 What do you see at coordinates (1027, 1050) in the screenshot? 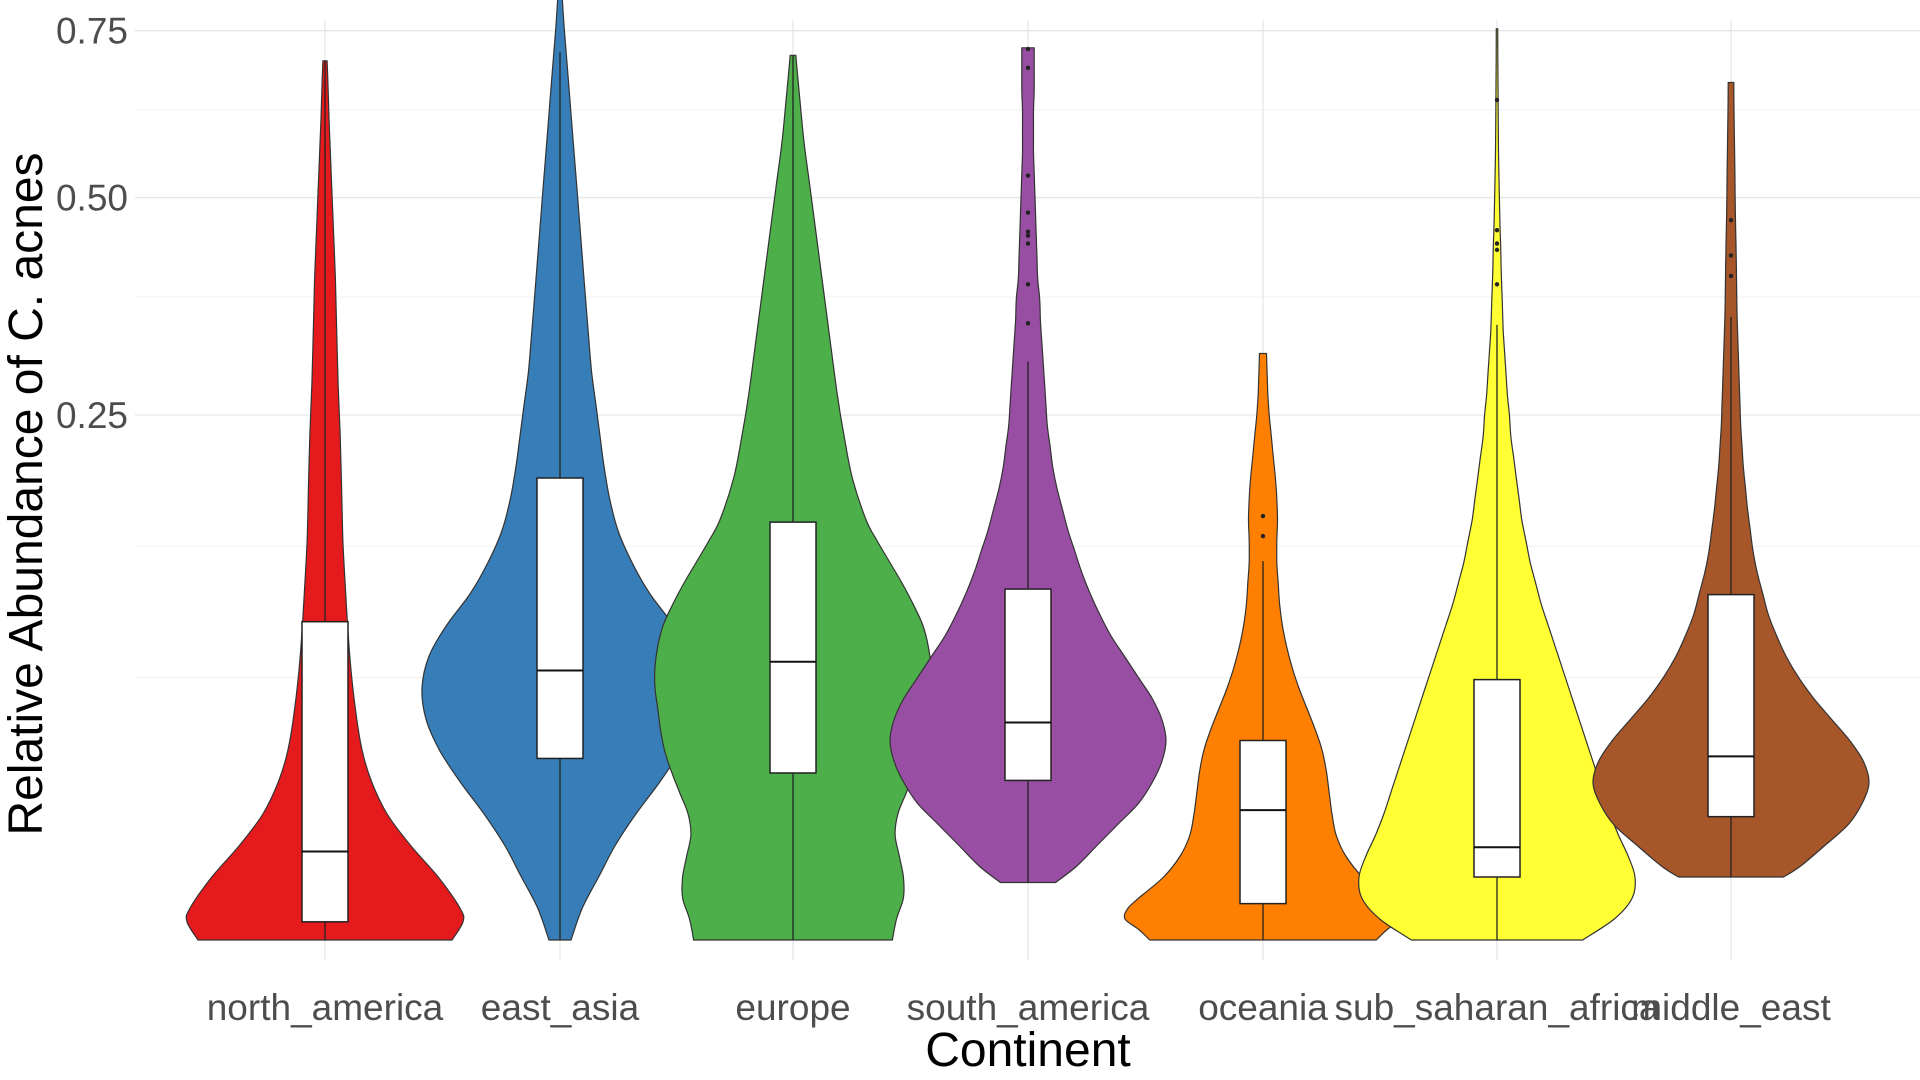
I see `x-axis-title: Continent` at bounding box center [1027, 1050].